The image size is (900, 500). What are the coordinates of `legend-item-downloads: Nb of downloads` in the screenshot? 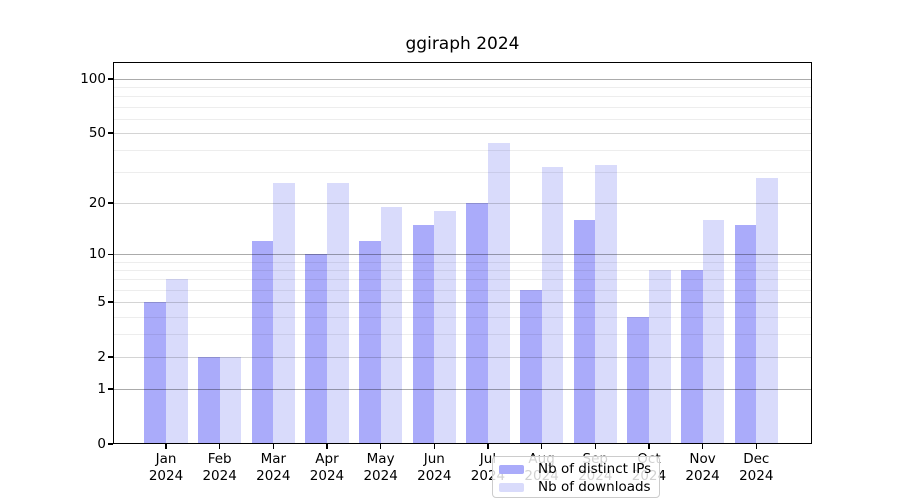 It's located at (579, 487).